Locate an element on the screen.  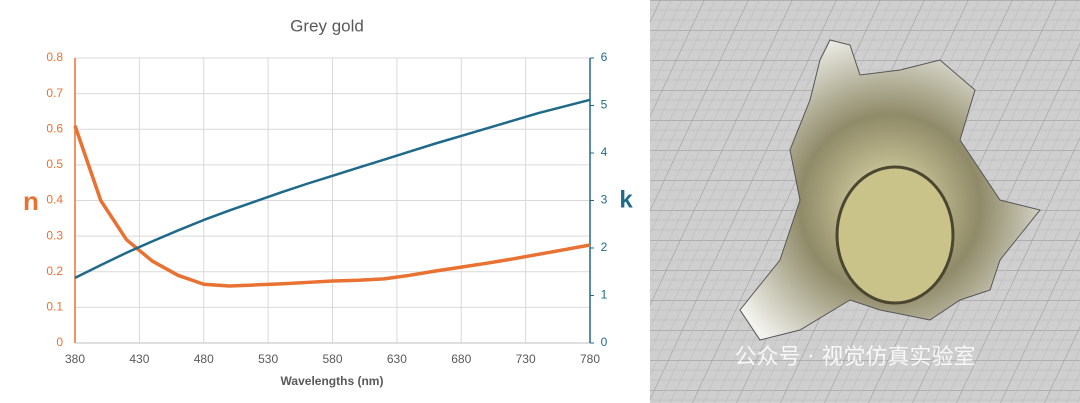
chart-title: Grey gold is located at coordinates (327, 25).